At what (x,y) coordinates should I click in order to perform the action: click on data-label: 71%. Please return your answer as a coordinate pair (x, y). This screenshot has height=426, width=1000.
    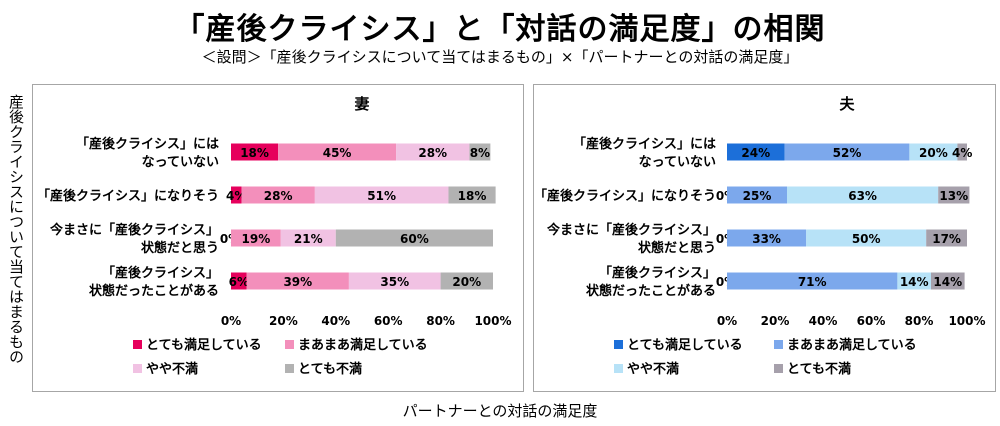
    Looking at the image, I should click on (812, 282).